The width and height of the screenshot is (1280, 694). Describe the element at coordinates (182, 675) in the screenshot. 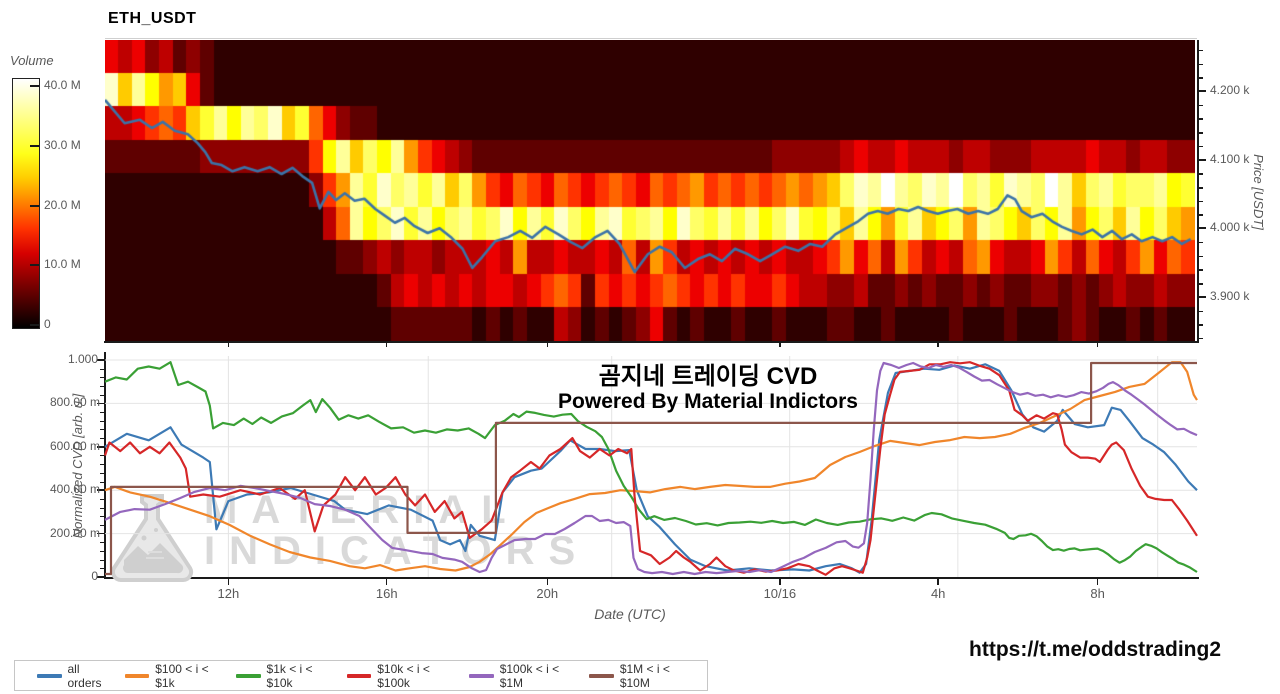

I see `legend-label: $100 < i < $1k` at that location.